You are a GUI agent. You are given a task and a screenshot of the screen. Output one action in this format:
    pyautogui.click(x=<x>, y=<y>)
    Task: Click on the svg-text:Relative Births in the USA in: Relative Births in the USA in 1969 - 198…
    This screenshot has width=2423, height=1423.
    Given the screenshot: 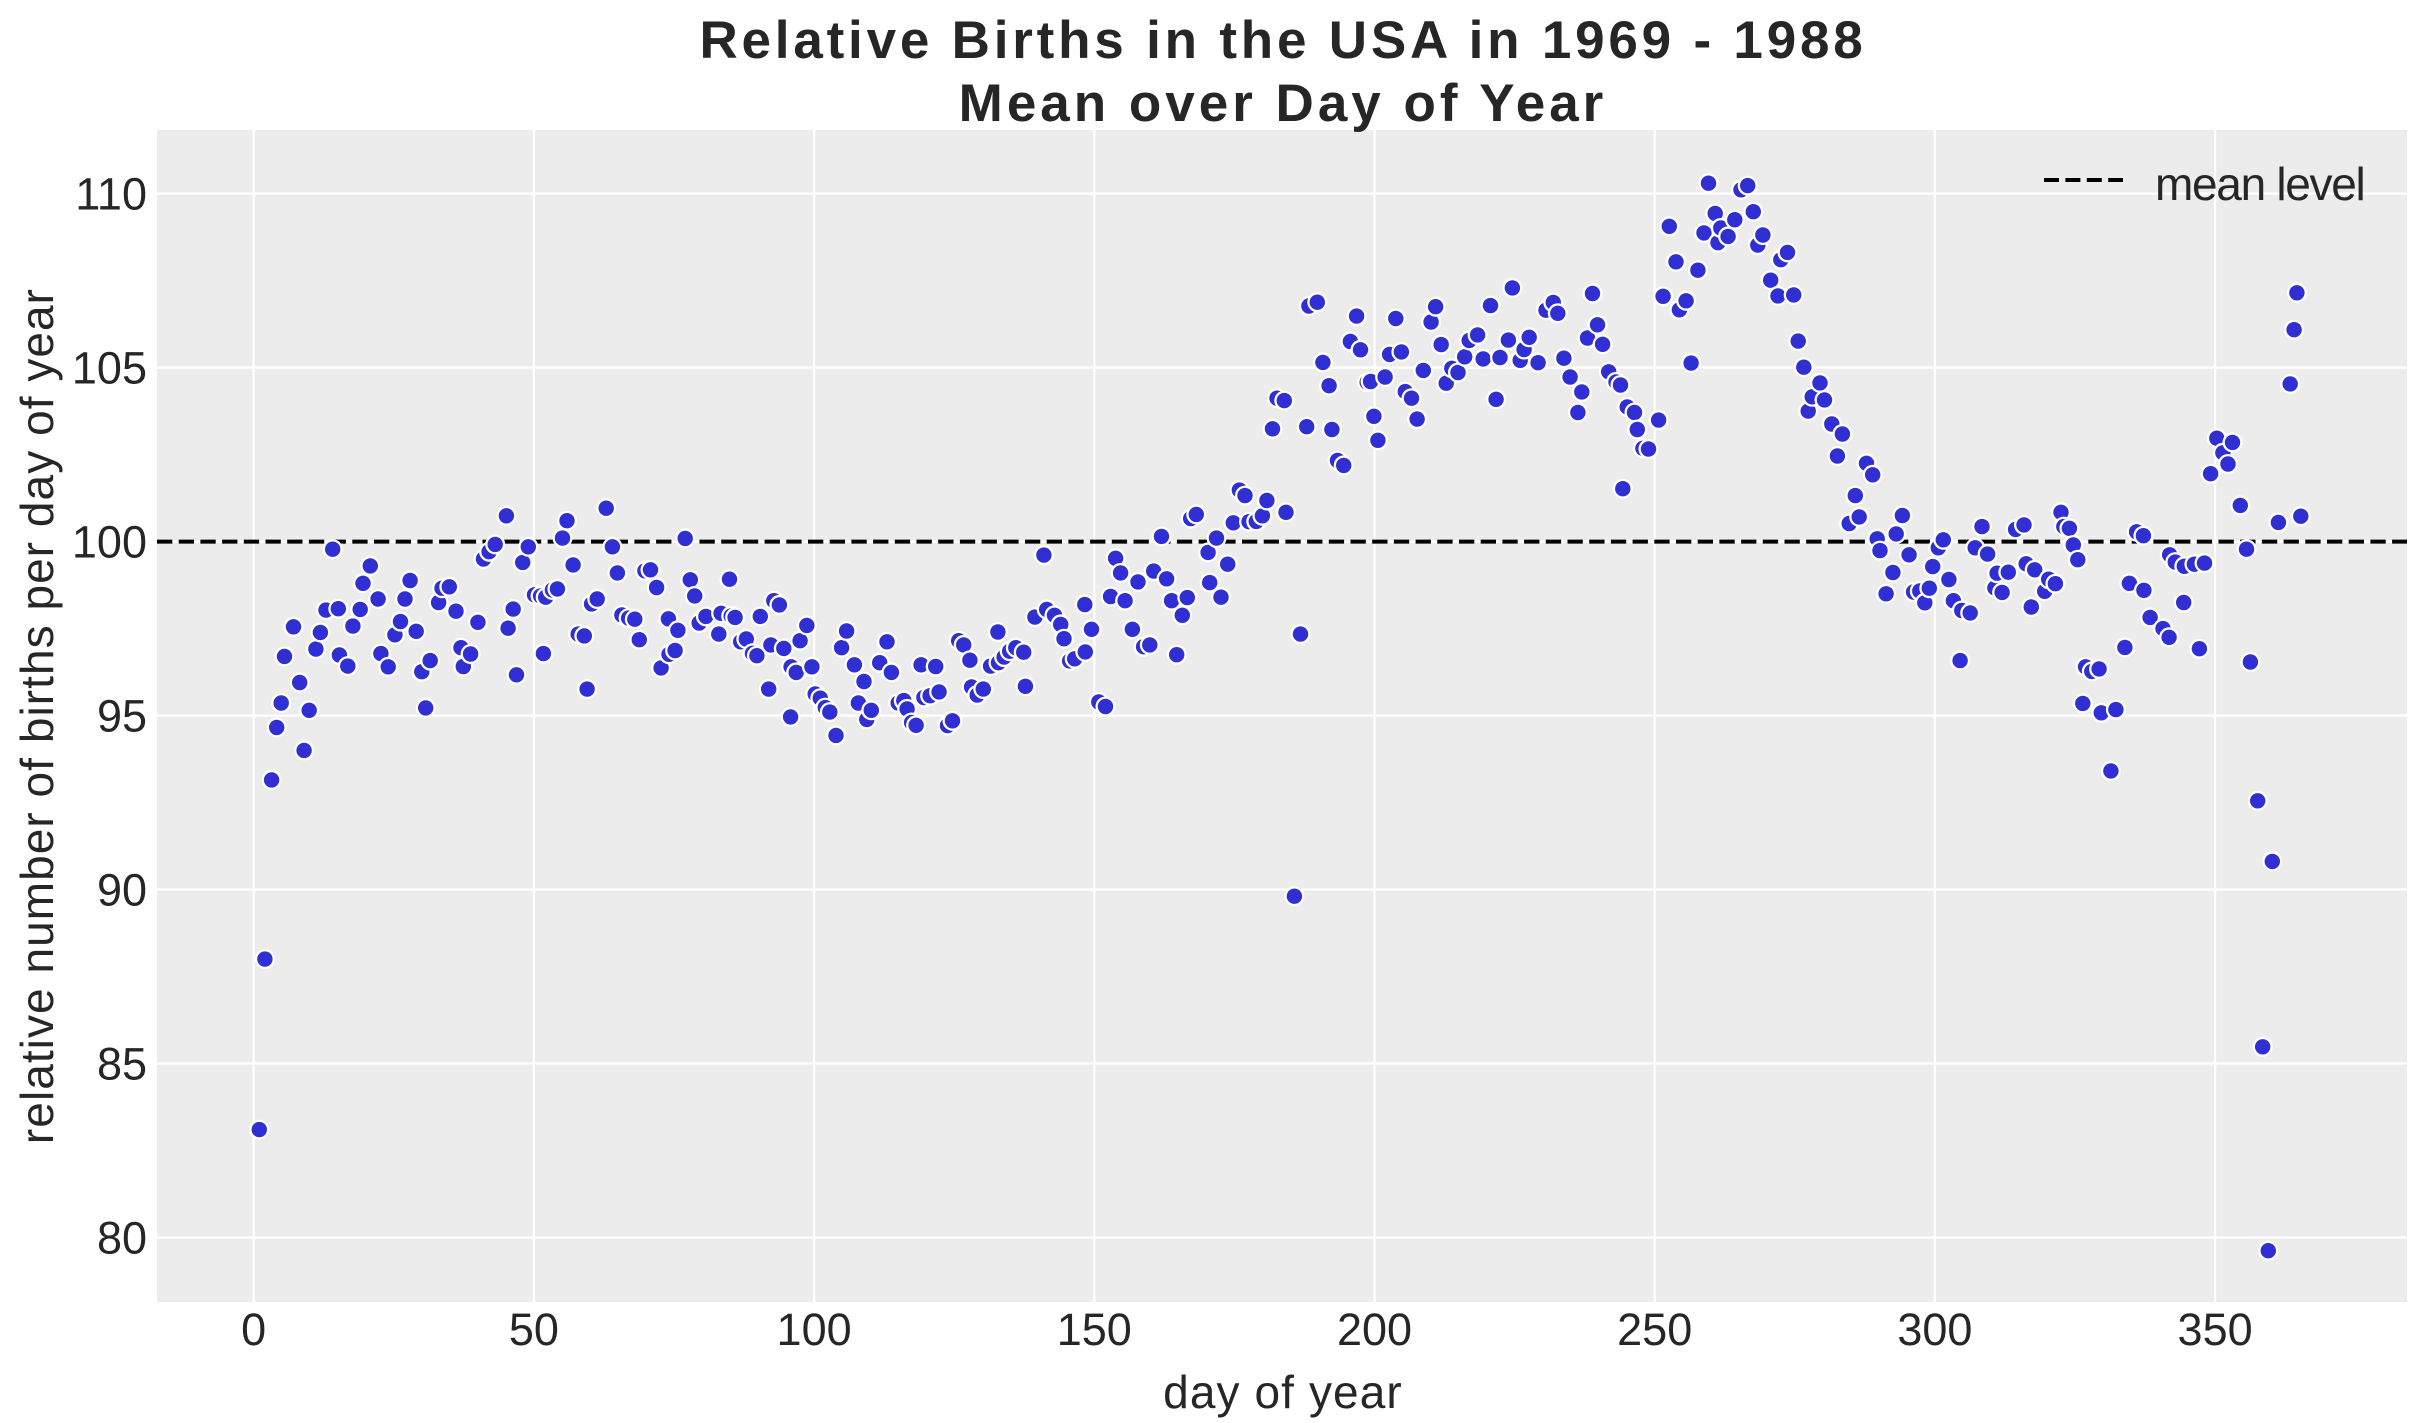 What is the action you would take?
    pyautogui.click(x=1282, y=40)
    